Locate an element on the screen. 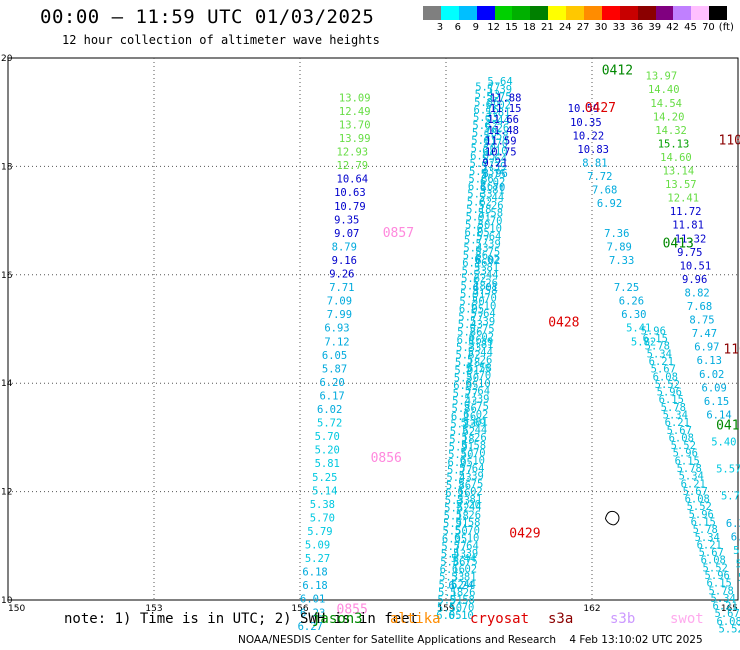 This screenshot has height=650, width=740. lon-tick-label: 159 is located at coordinates (445, 609).